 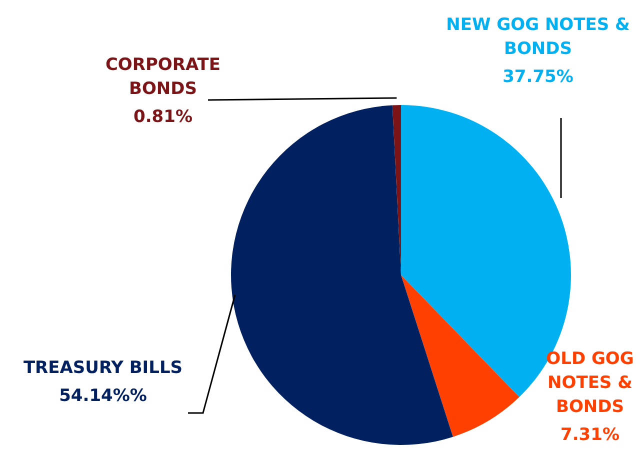 I want to click on data-label: 7.31%, so click(x=590, y=435).